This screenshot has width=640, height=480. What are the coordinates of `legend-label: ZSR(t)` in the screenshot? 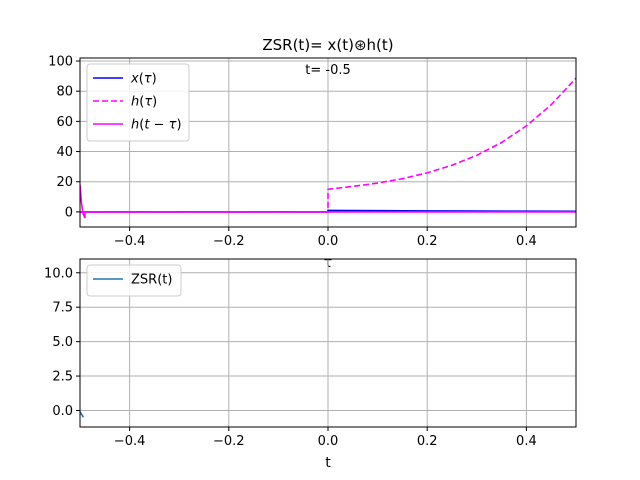 It's located at (151, 280).